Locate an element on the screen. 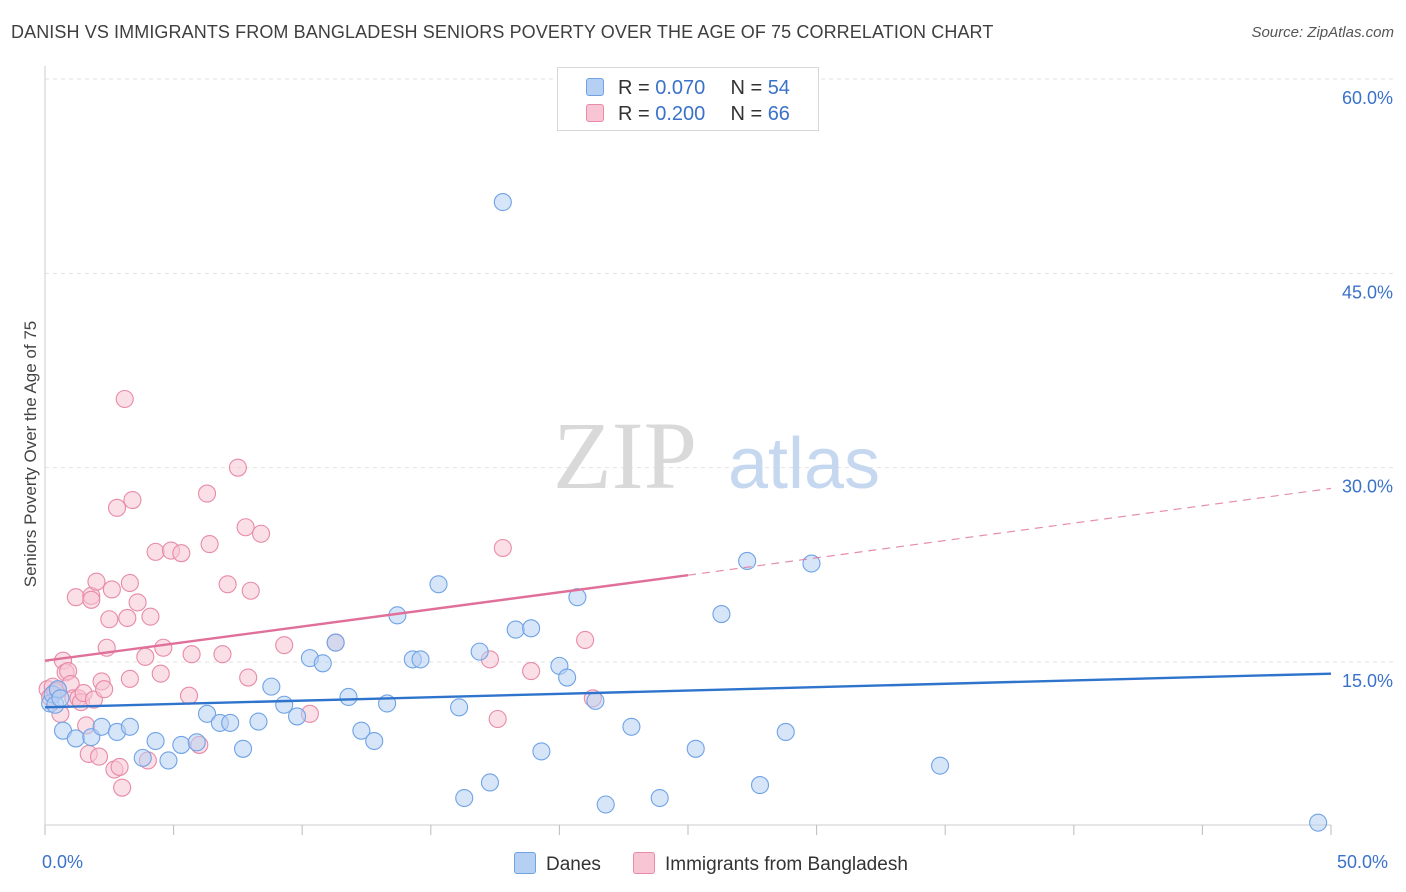 The image size is (1406, 892). bottom-legend-swatch-bangladesh is located at coordinates (644, 863).